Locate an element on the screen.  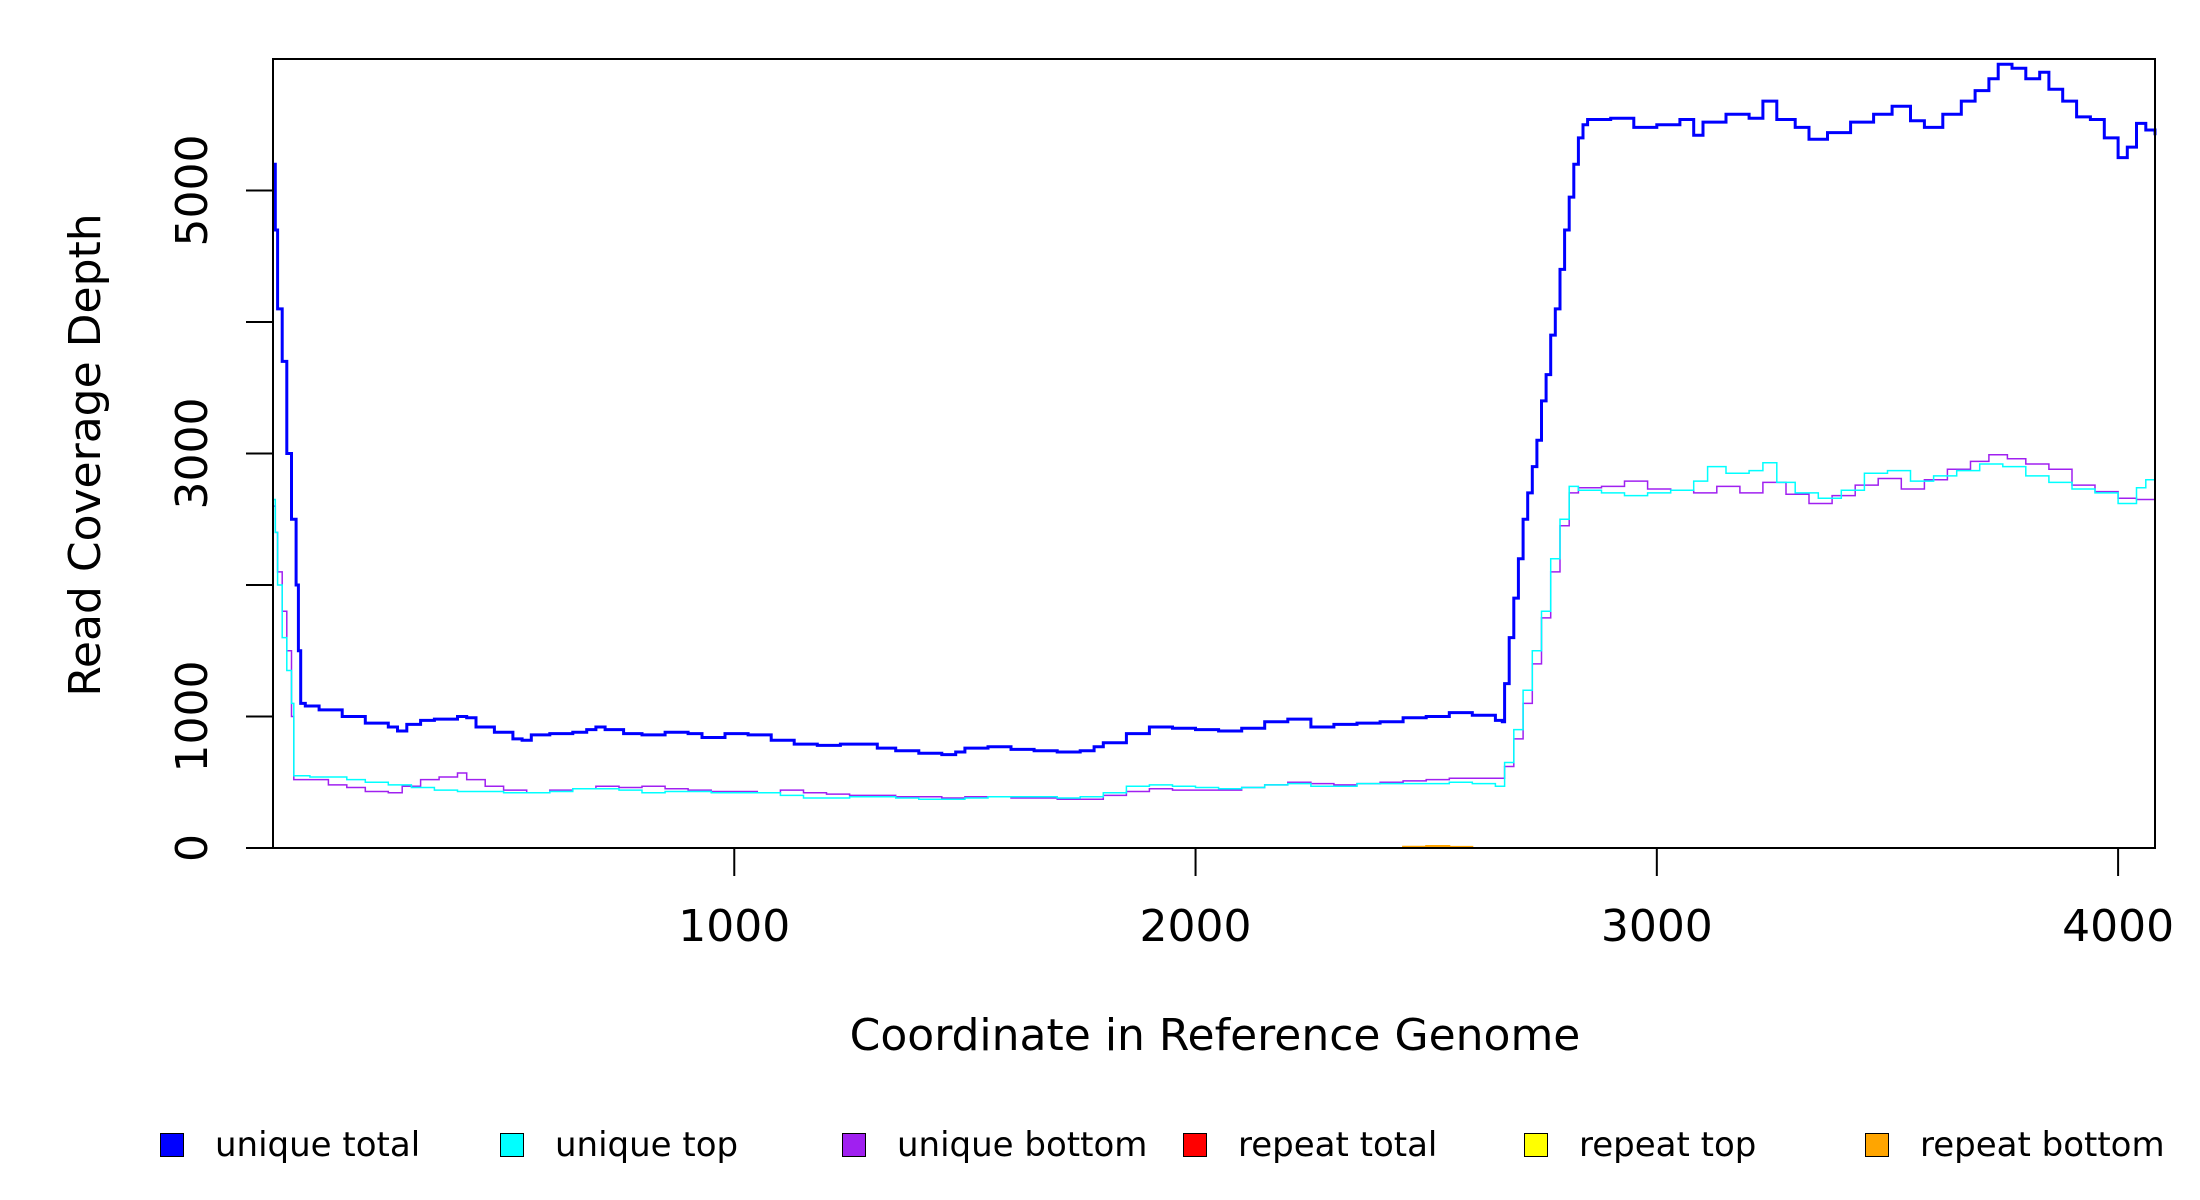
x-tick-label: 3000 is located at coordinates (1657, 926).